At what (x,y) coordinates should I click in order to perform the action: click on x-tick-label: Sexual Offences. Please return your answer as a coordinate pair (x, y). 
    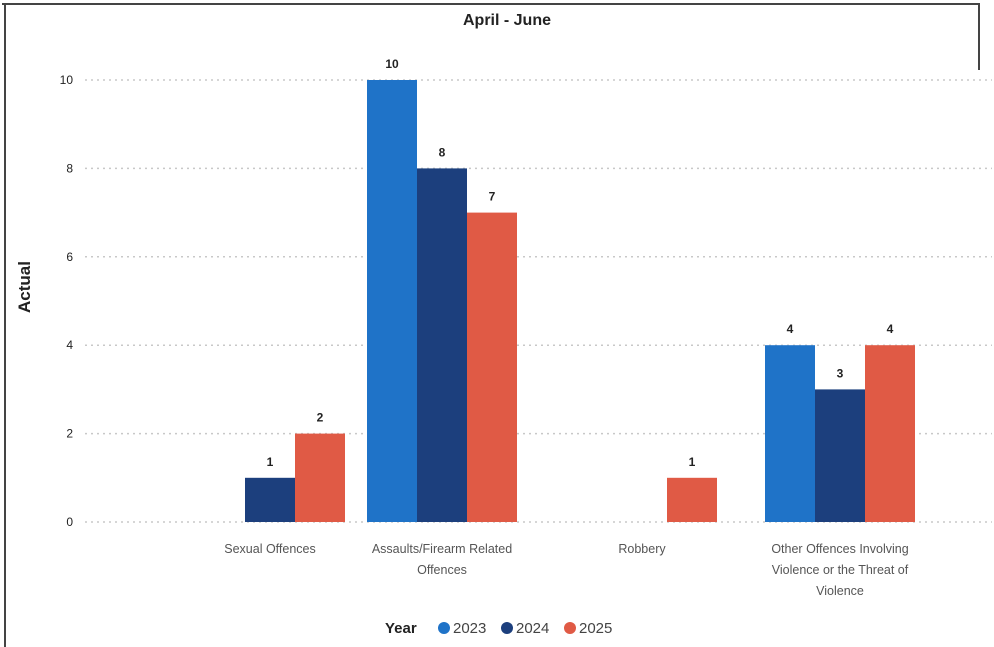
    Looking at the image, I should click on (270, 549).